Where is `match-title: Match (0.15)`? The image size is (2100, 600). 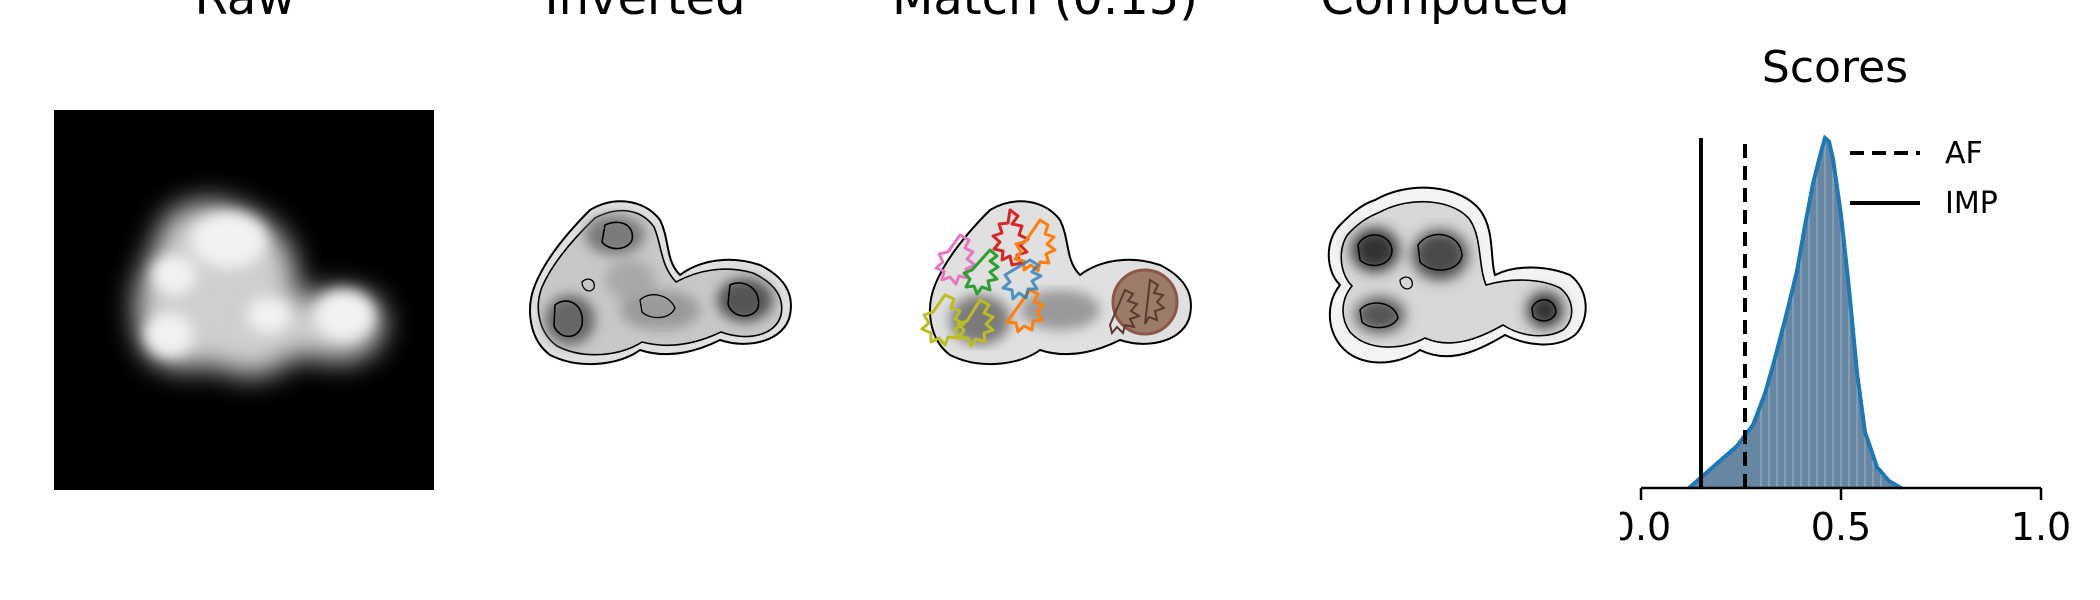 match-title: Match (0.15) is located at coordinates (1045, 11).